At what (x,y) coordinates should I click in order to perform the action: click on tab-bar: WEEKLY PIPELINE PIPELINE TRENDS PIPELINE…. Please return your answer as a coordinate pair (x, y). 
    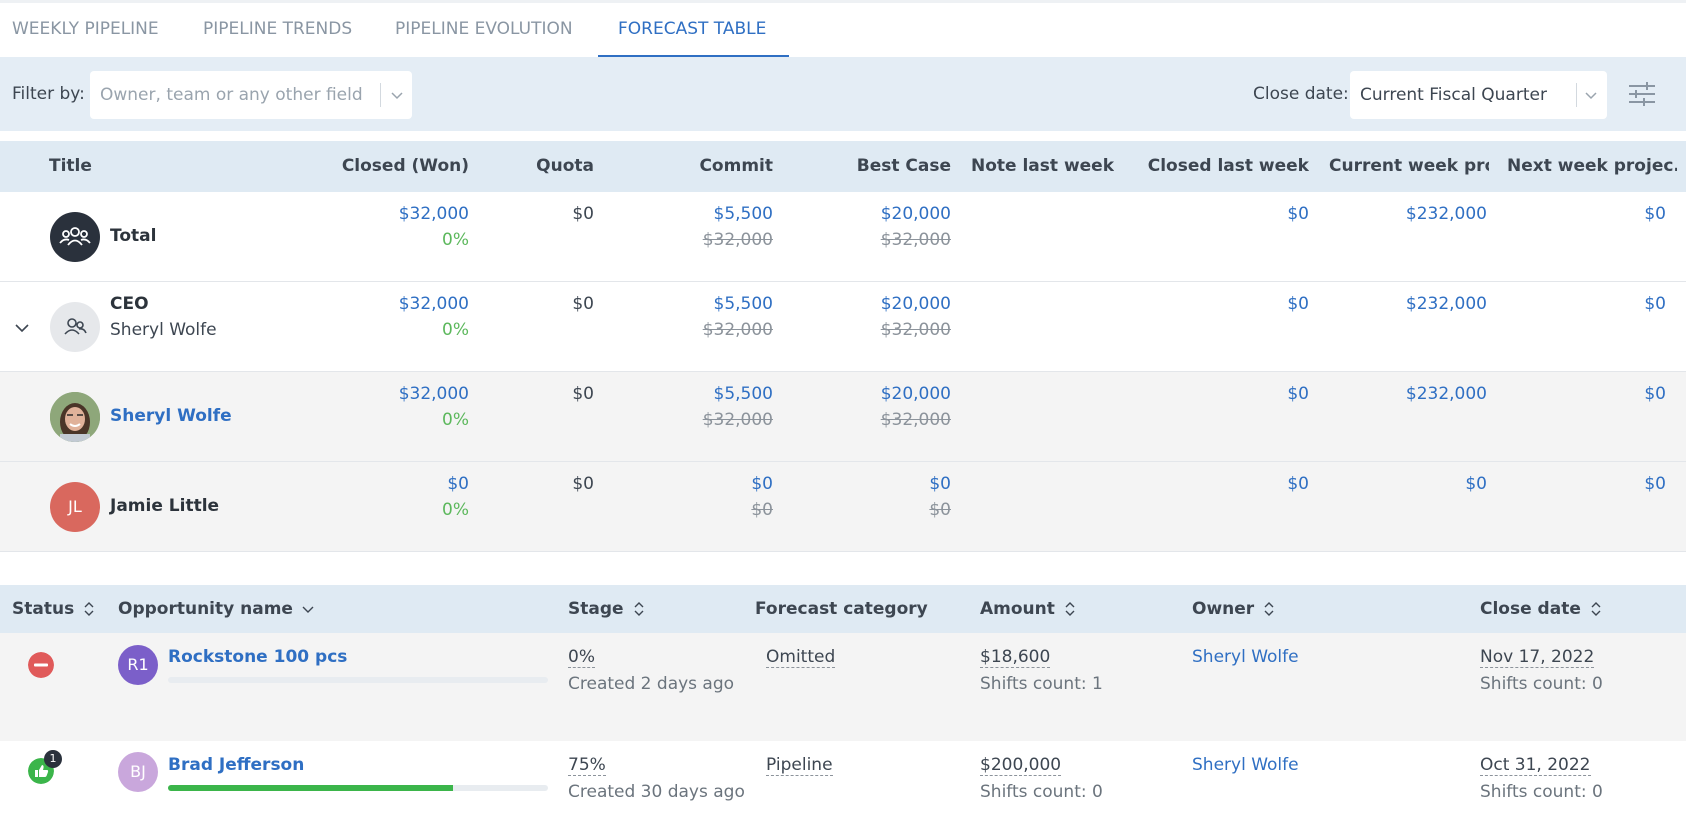
    Looking at the image, I should click on (843, 30).